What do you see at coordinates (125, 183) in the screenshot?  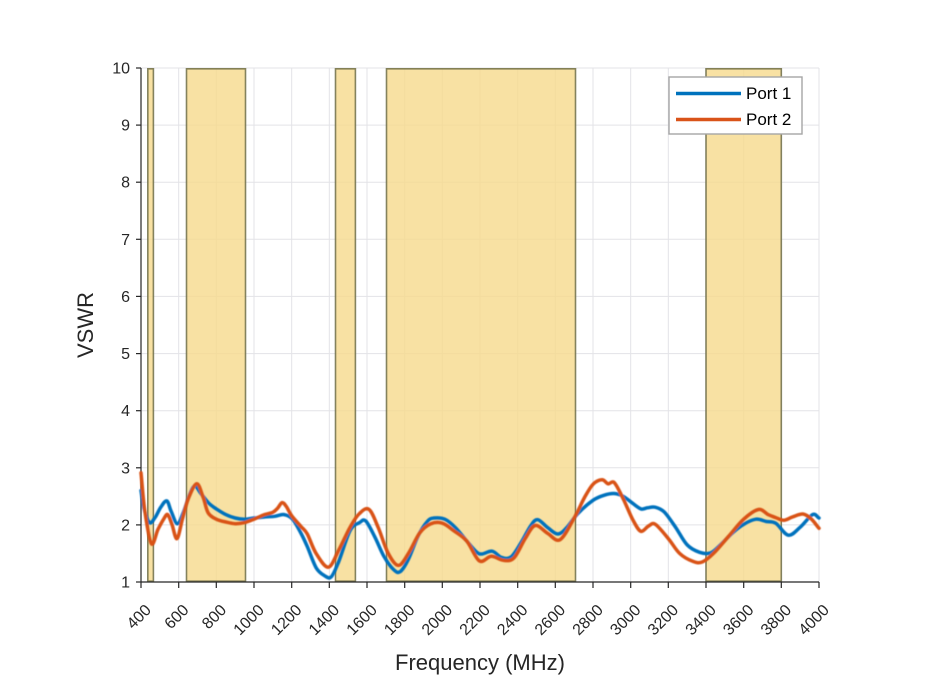 I see `svg-text: 8` at bounding box center [125, 183].